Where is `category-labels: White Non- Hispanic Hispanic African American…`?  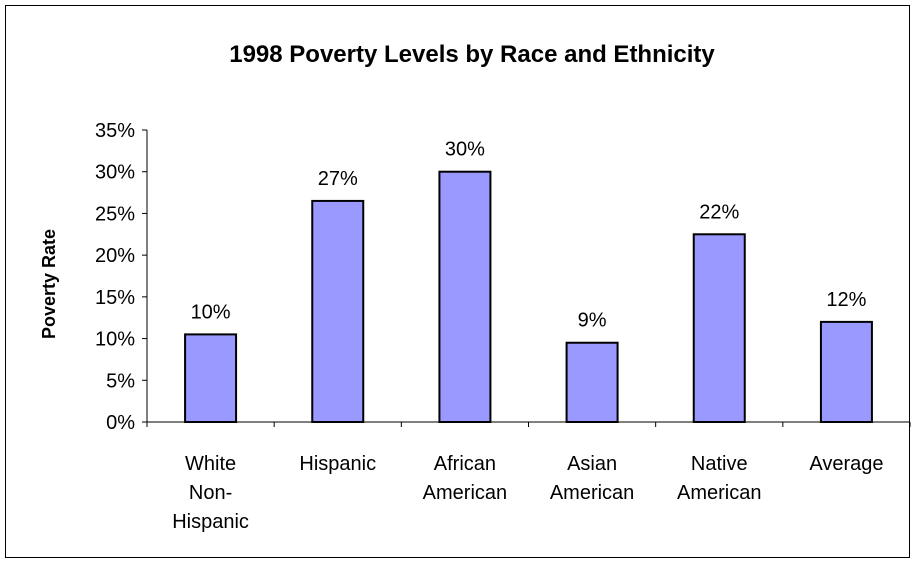 category-labels: White Non- Hispanic Hispanic African American… is located at coordinates (527, 493).